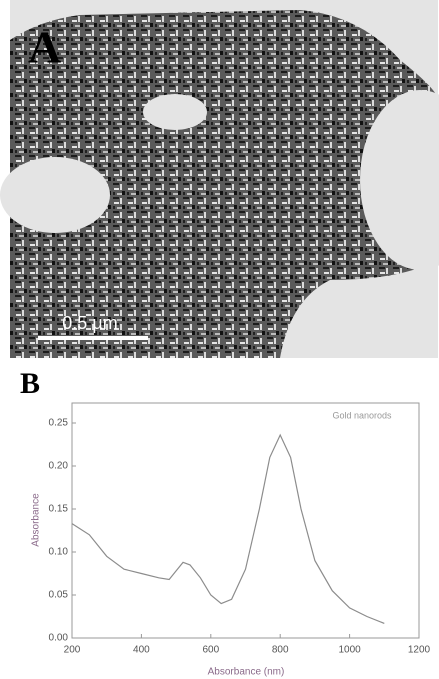  What do you see at coordinates (30, 383) in the screenshot?
I see `panel-label: B` at bounding box center [30, 383].